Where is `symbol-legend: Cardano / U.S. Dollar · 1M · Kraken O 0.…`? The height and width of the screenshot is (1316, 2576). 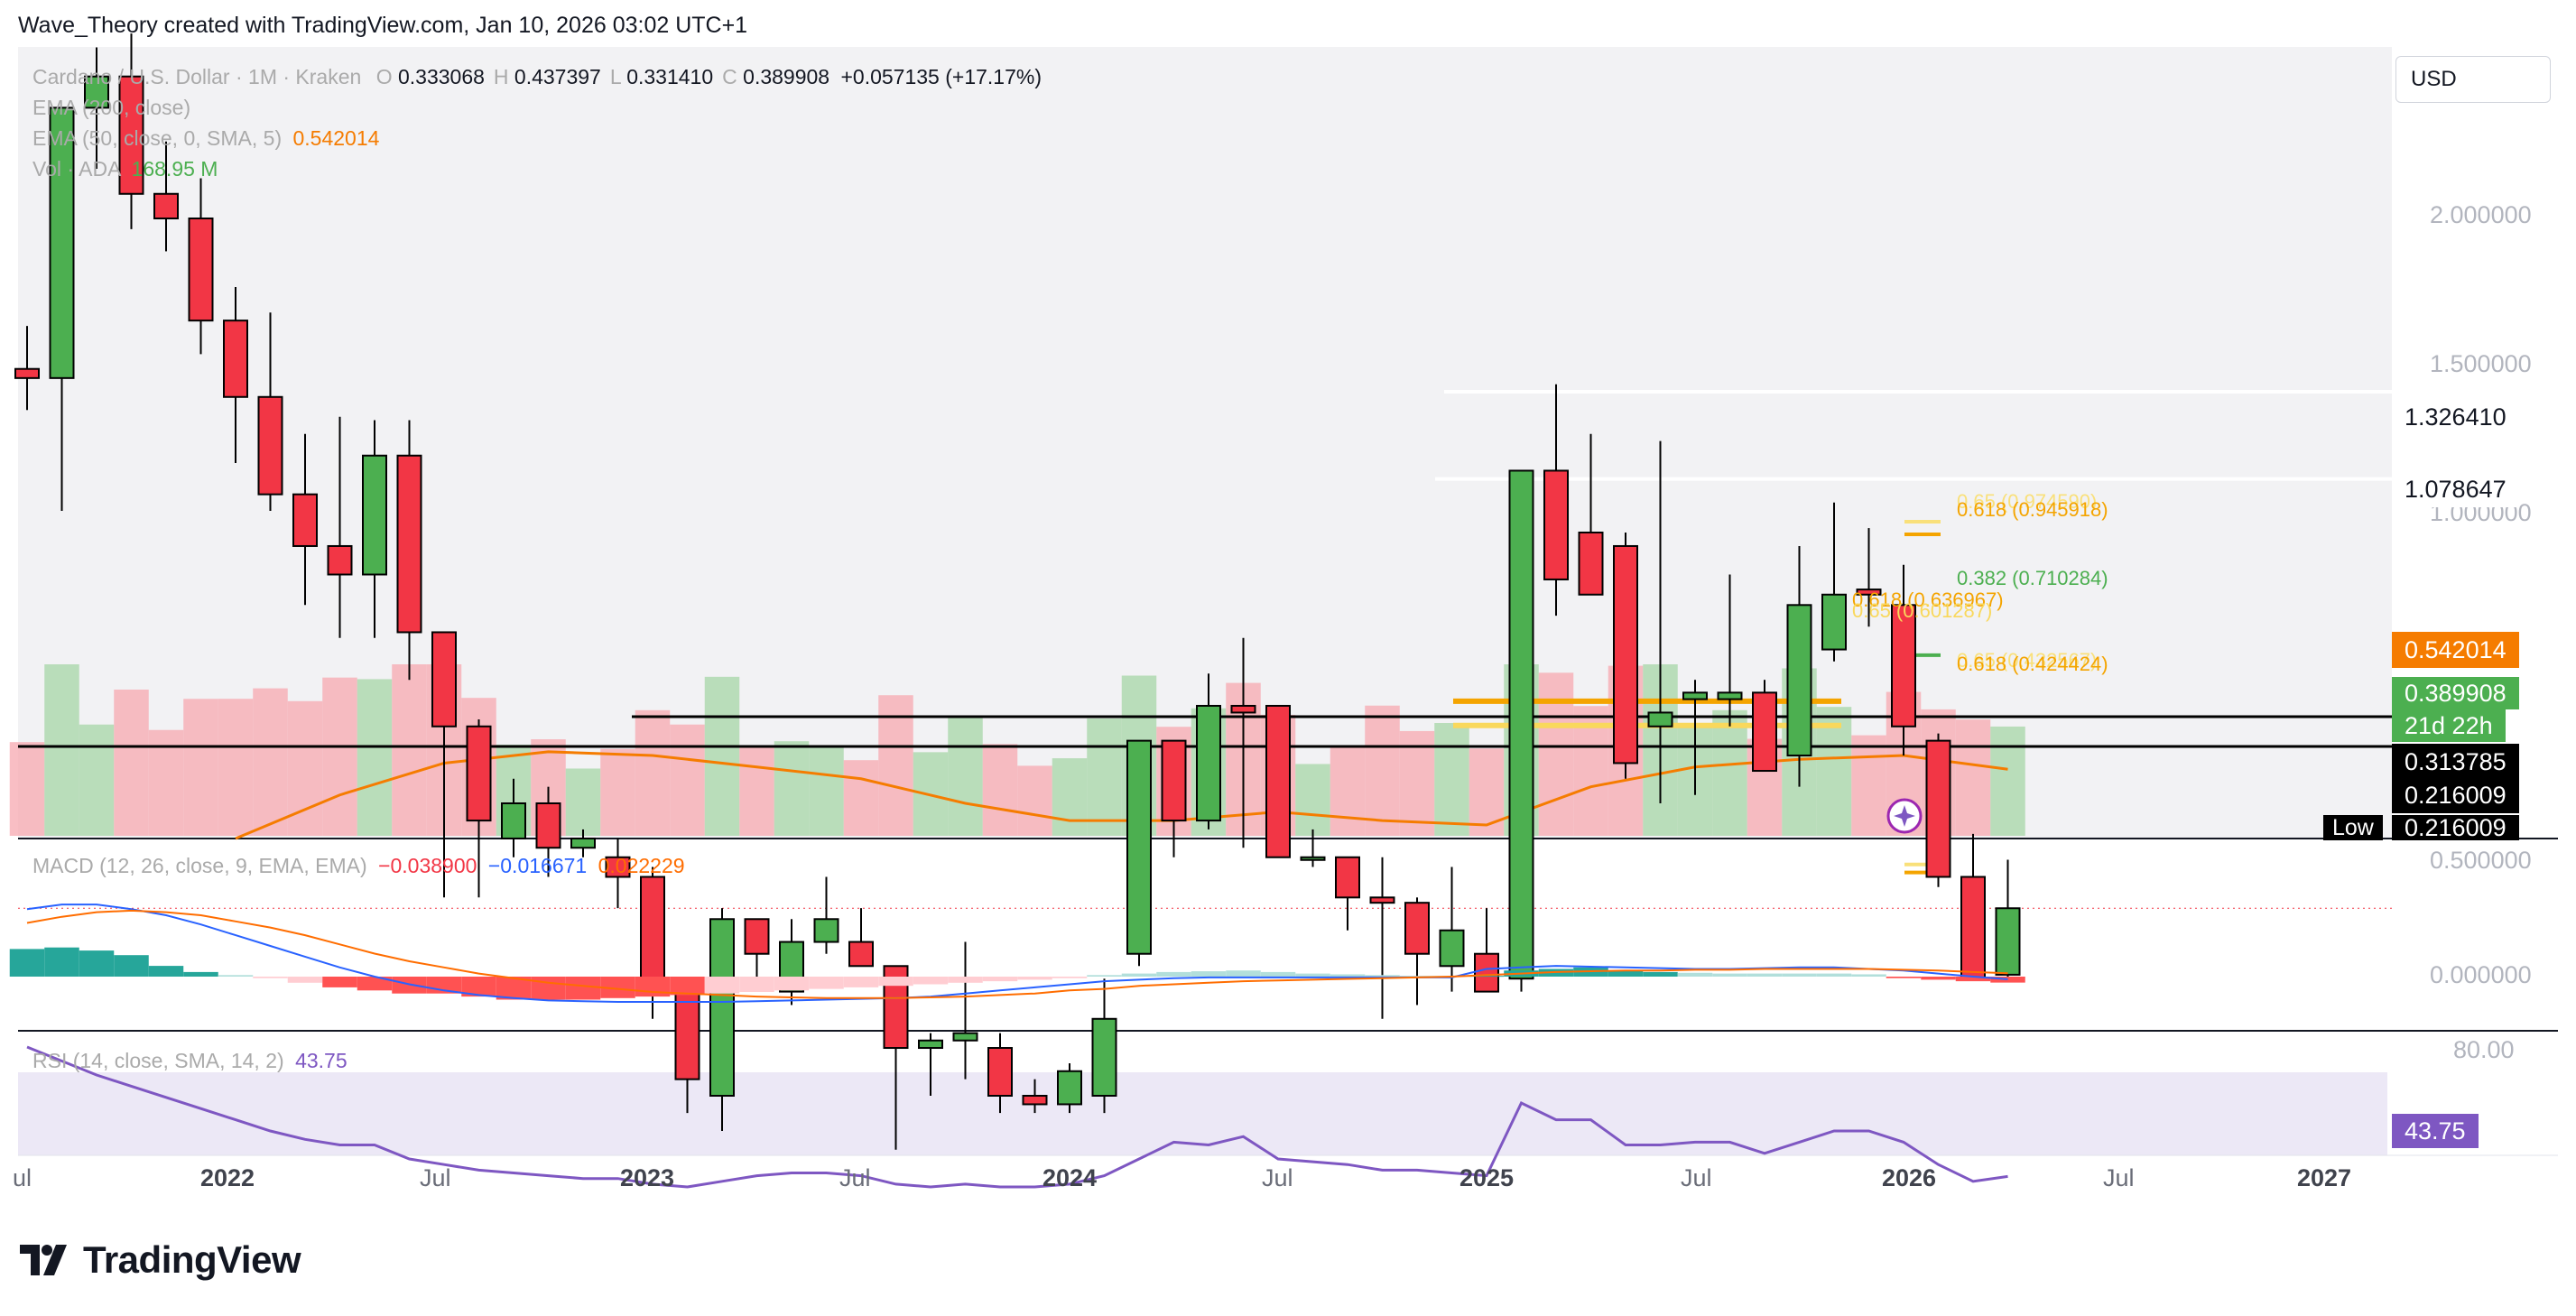
symbol-legend: Cardano / U.S. Dollar · 1M · Kraken O 0.… is located at coordinates (537, 77).